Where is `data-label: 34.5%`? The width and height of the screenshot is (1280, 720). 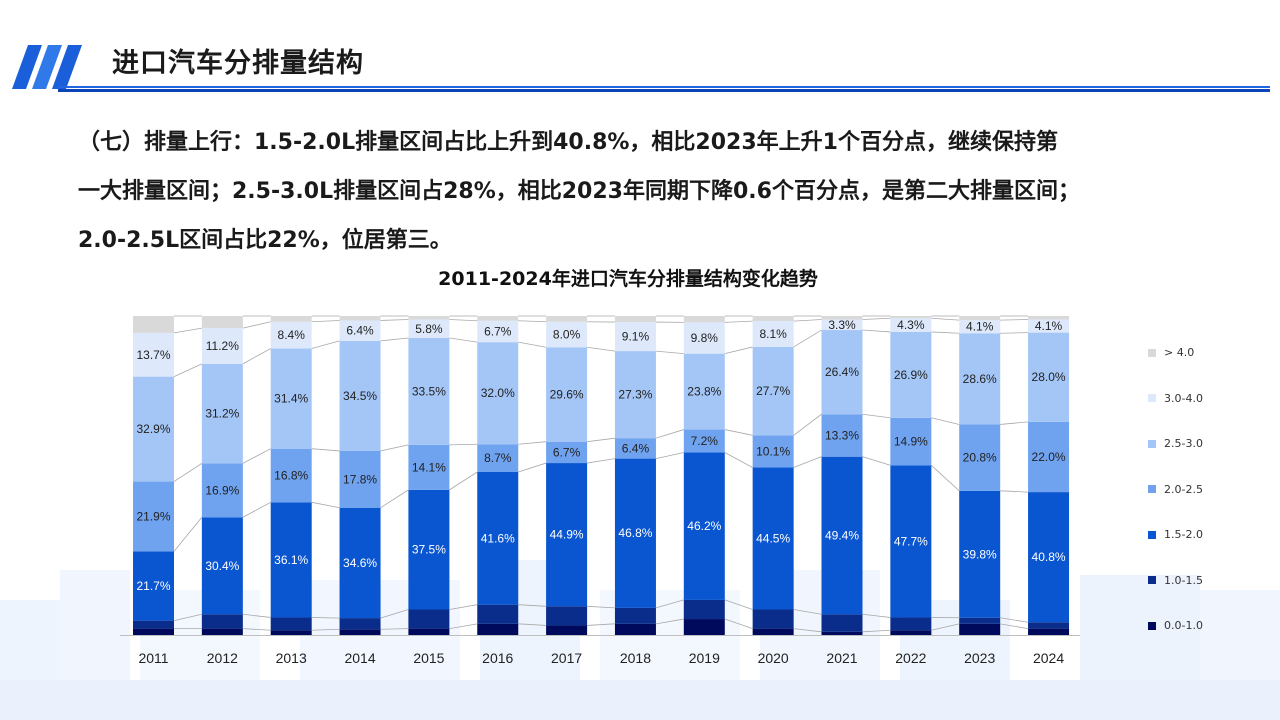
data-label: 34.5% is located at coordinates (360, 396).